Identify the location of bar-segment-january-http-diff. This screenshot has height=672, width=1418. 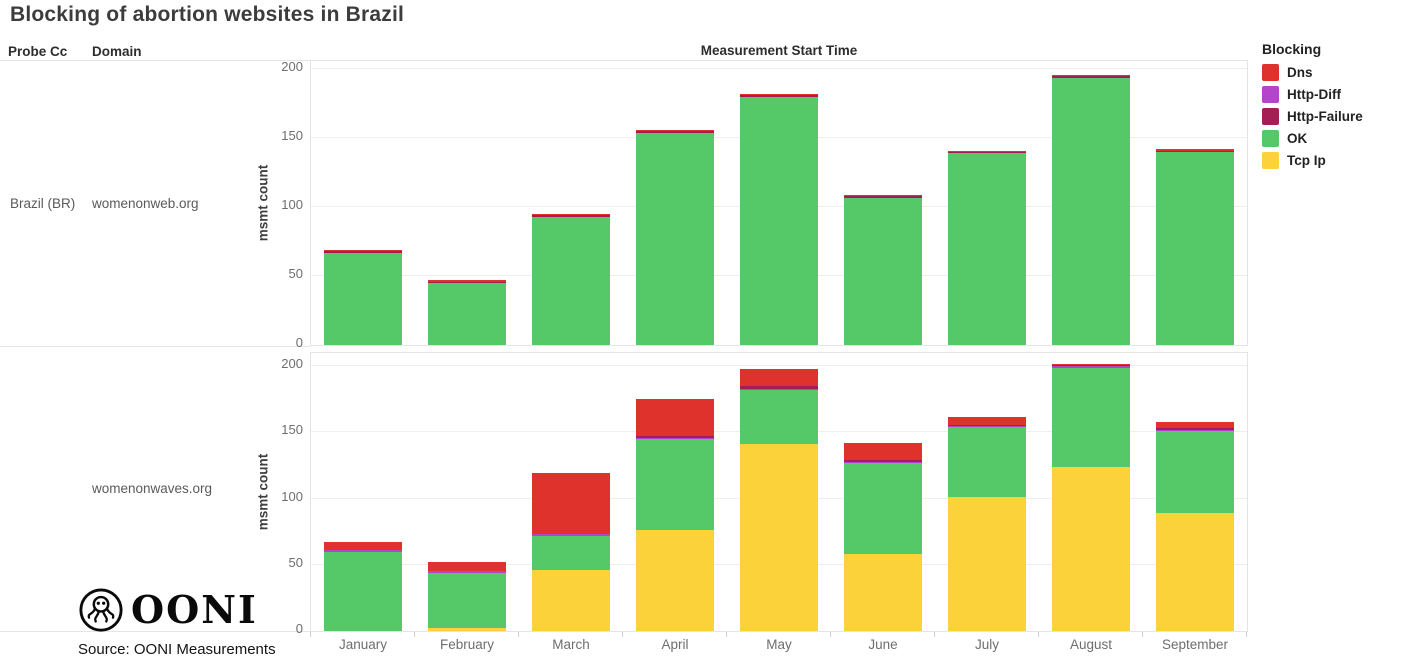
(363, 551).